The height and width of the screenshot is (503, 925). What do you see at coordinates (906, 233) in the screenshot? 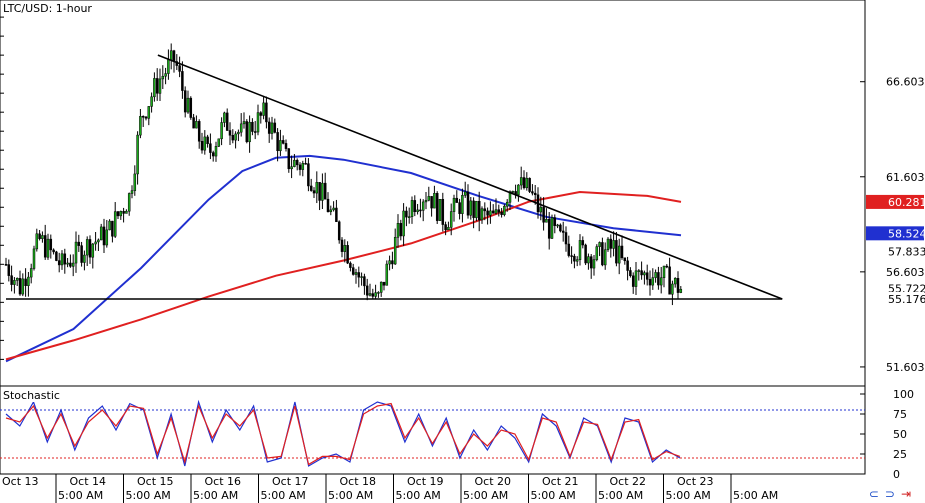
I see `price-badge-label: 58.524` at bounding box center [906, 233].